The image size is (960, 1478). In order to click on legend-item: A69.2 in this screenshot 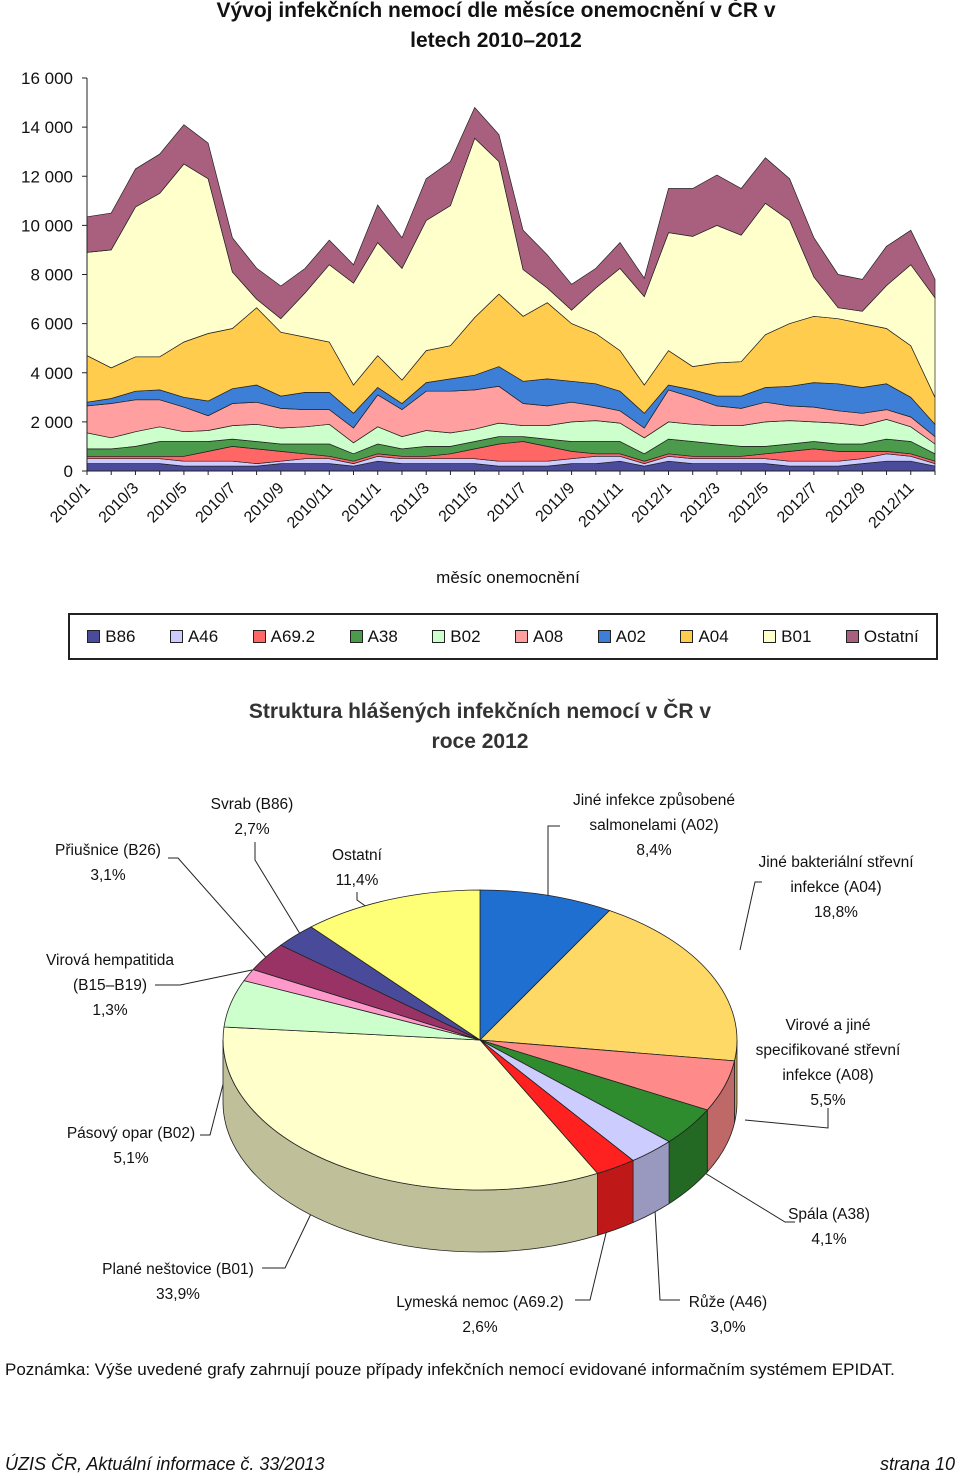, I will do `click(284, 636)`.